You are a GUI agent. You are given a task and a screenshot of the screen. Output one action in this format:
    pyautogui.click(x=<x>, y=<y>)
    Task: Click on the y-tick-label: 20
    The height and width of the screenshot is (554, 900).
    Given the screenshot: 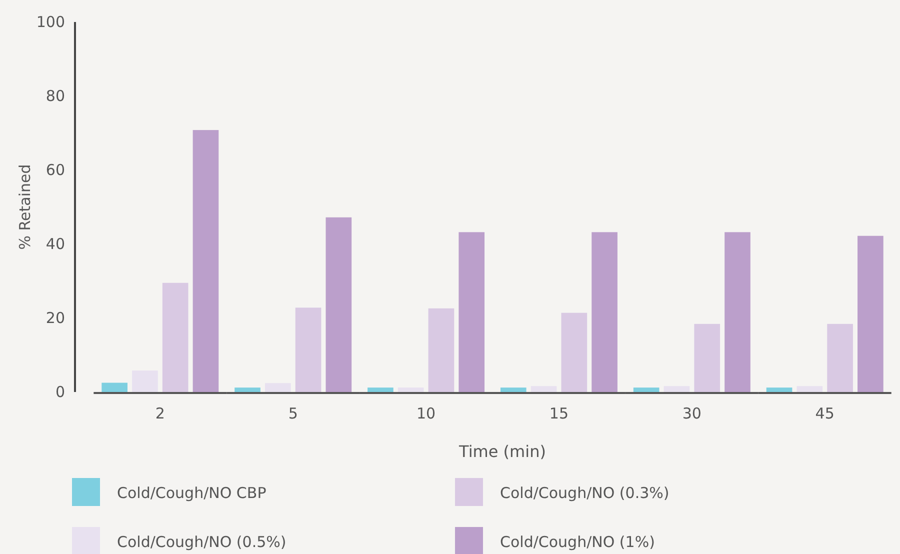 What is the action you would take?
    pyautogui.click(x=55, y=317)
    